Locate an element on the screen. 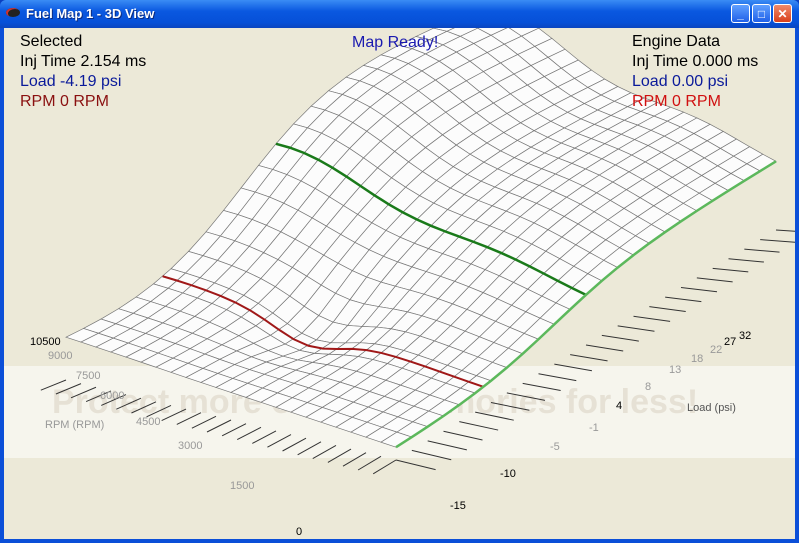 The height and width of the screenshot is (543, 799). status-text: Map Ready! is located at coordinates (395, 42).